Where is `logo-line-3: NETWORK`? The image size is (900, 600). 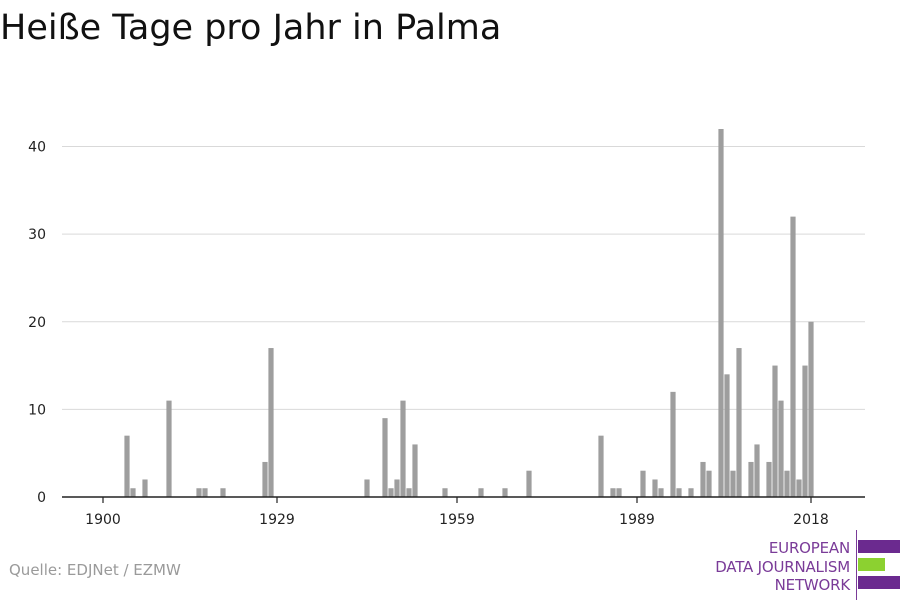 logo-line-3: NETWORK is located at coordinates (812, 585).